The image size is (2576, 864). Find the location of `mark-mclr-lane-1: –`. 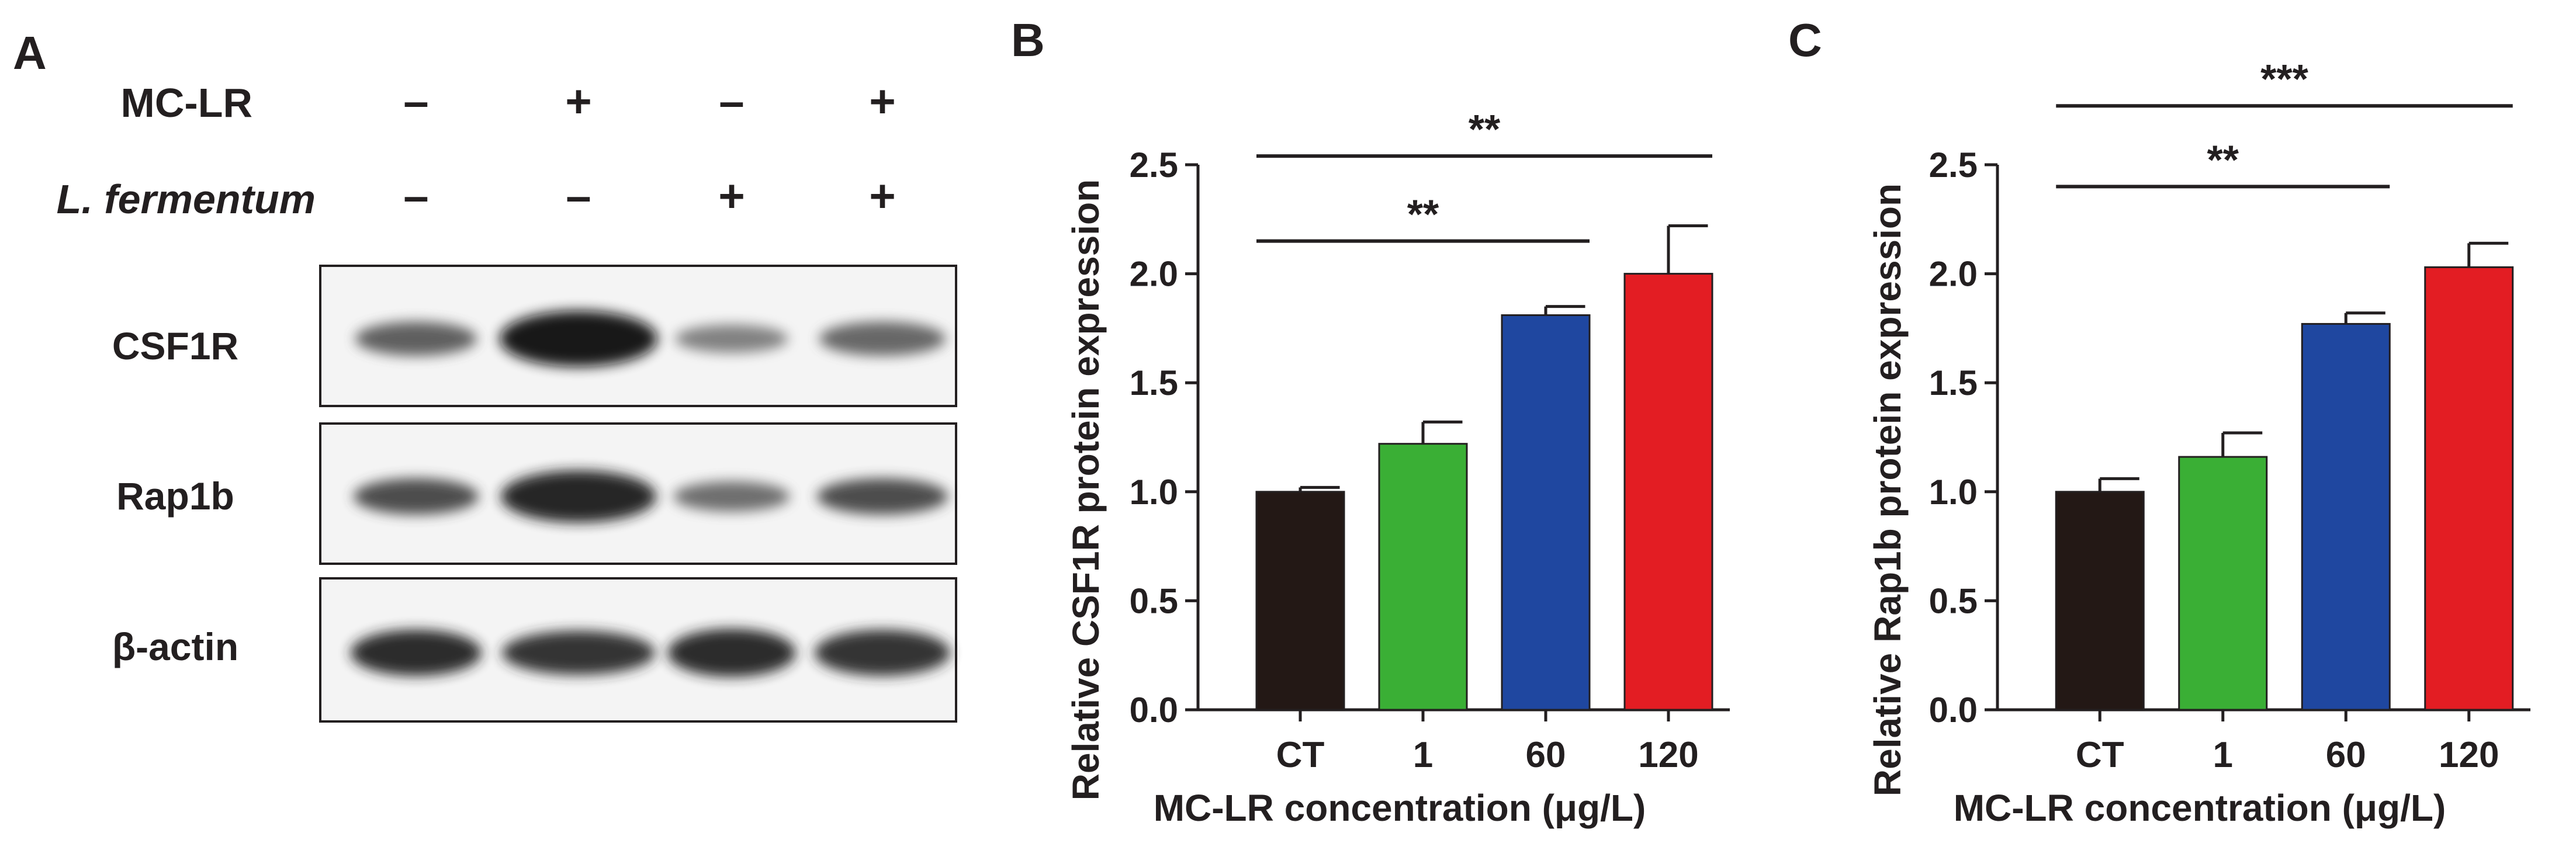

mark-mclr-lane-1: – is located at coordinates (415, 101).